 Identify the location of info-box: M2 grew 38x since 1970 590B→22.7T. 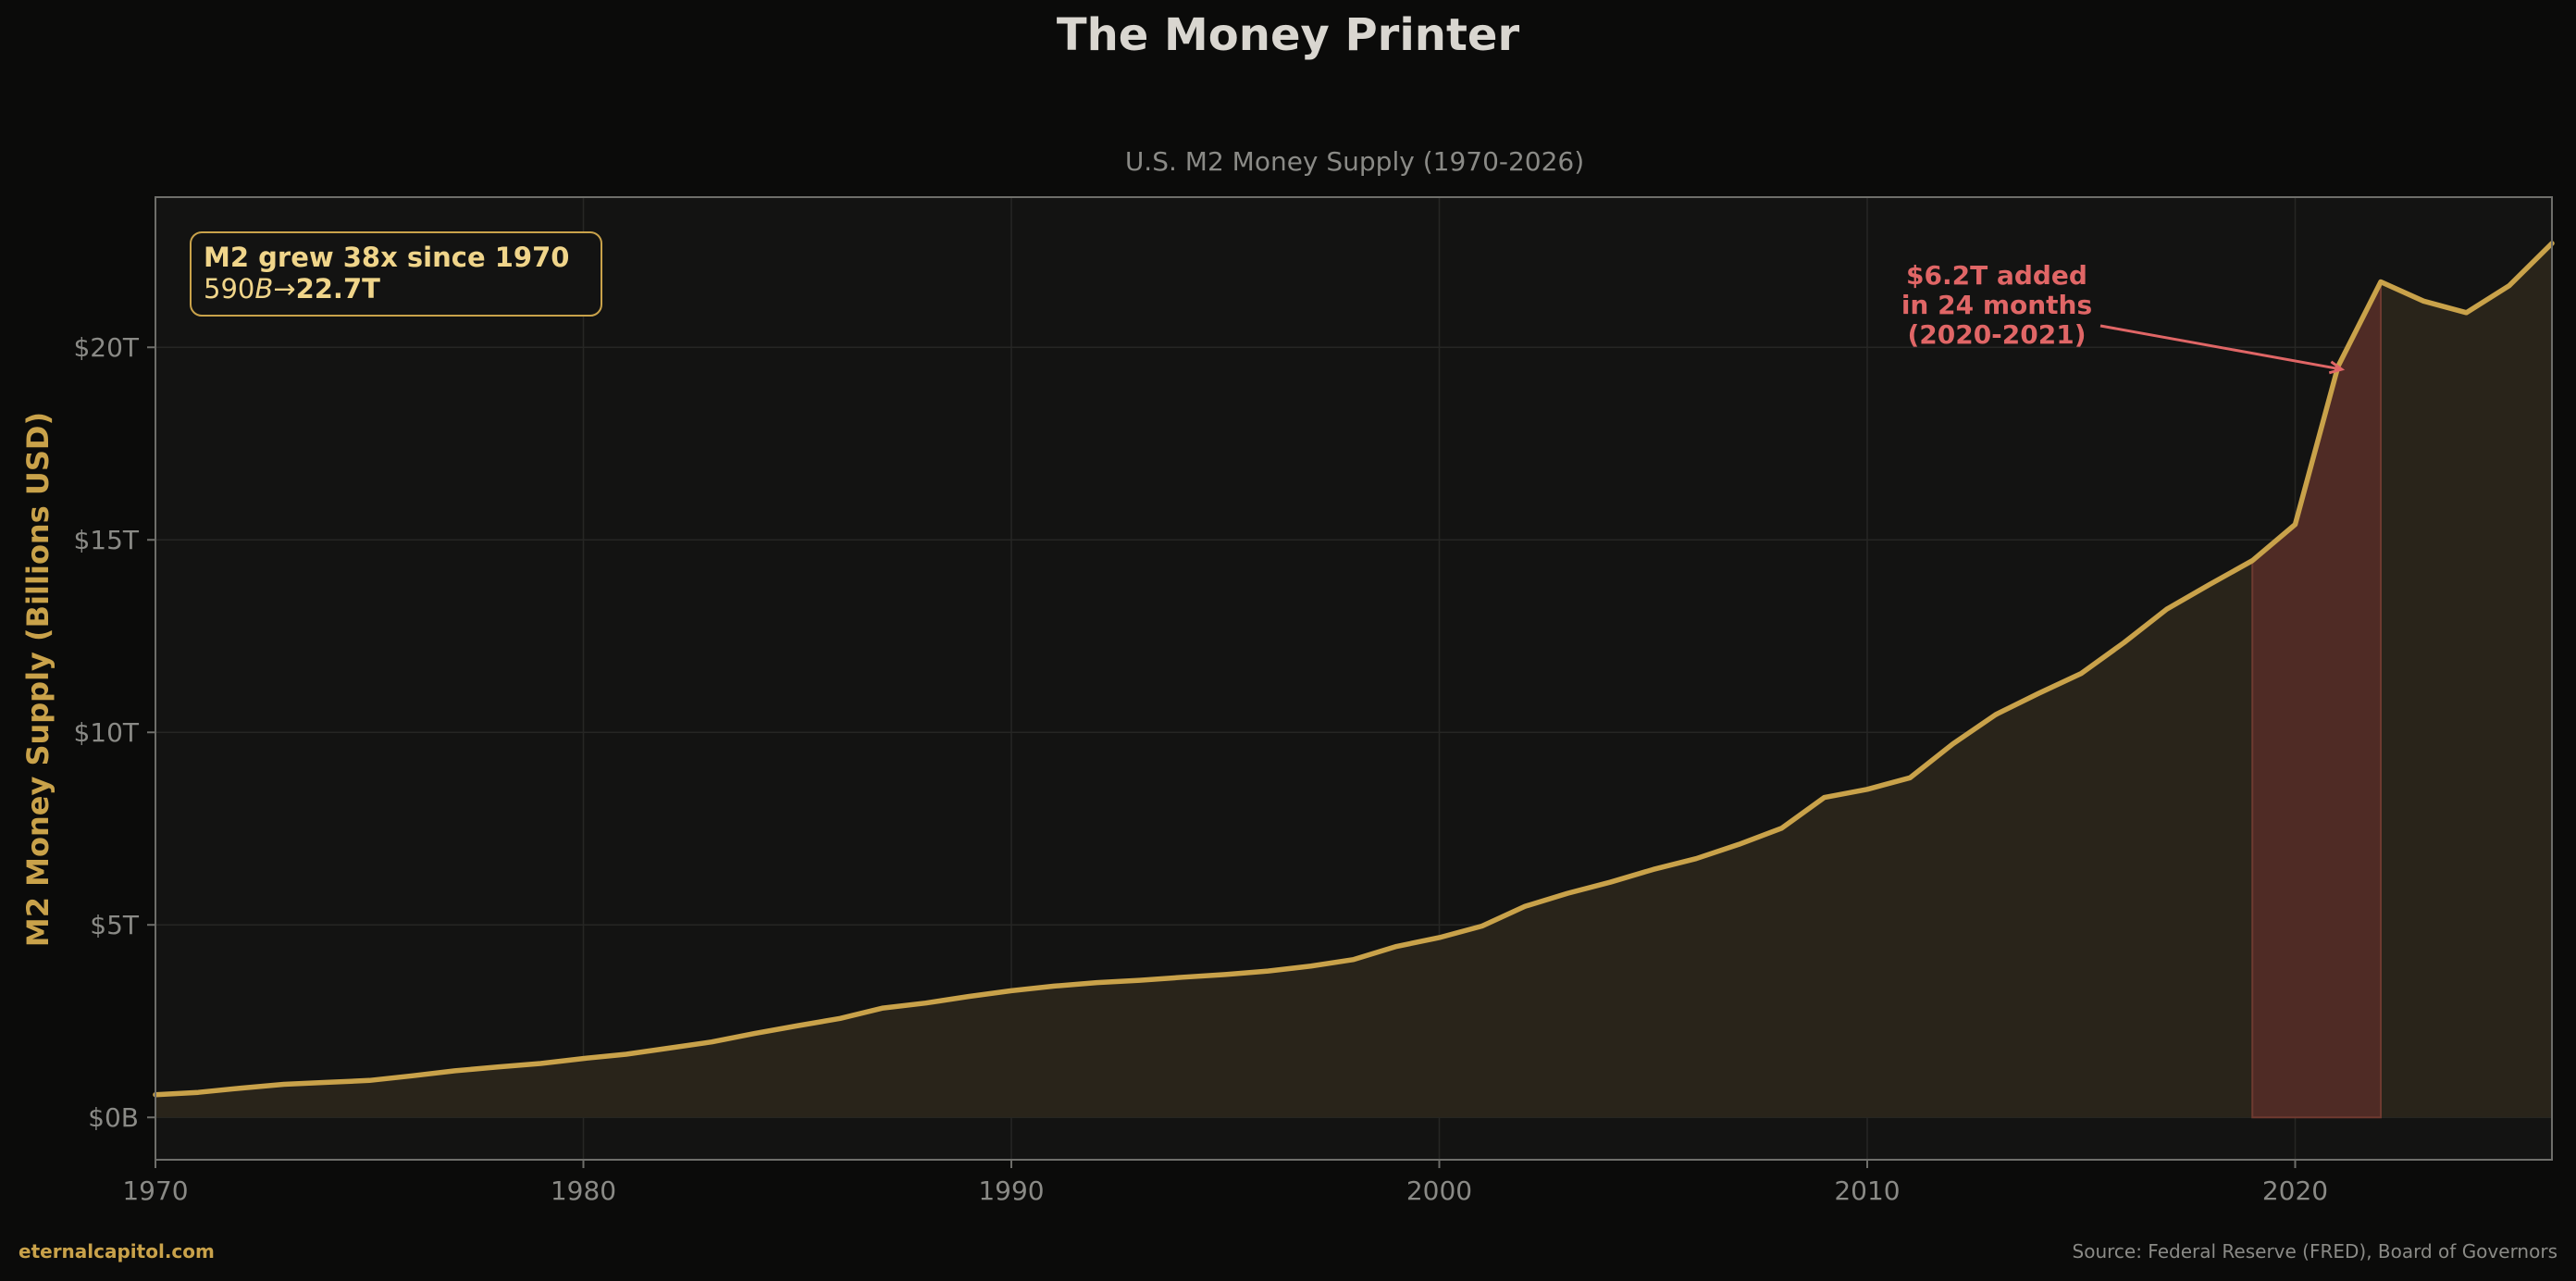
(396, 274).